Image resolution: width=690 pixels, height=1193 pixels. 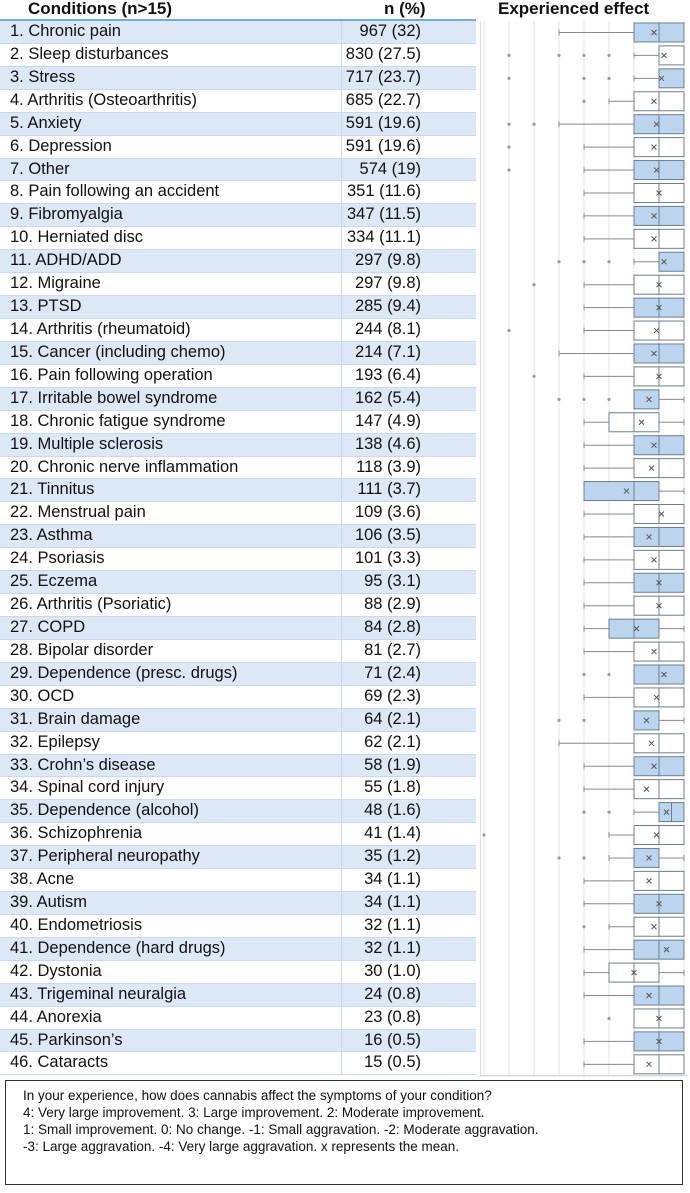 What do you see at coordinates (390, 31) in the screenshot?
I see `n-value: 967 (32)` at bounding box center [390, 31].